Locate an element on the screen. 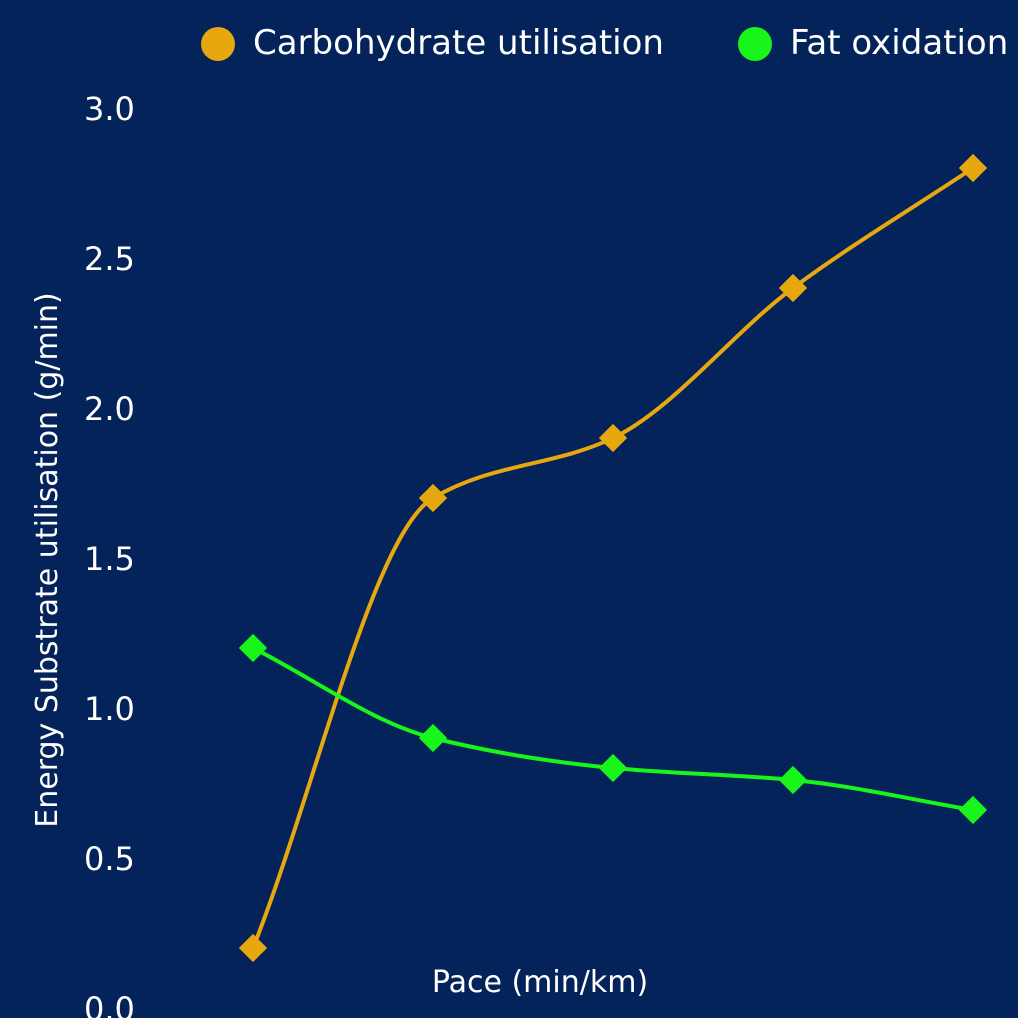 Image resolution: width=1018 pixels, height=1018 pixels. y-tick-label-6: 3.0 is located at coordinates (109, 109).